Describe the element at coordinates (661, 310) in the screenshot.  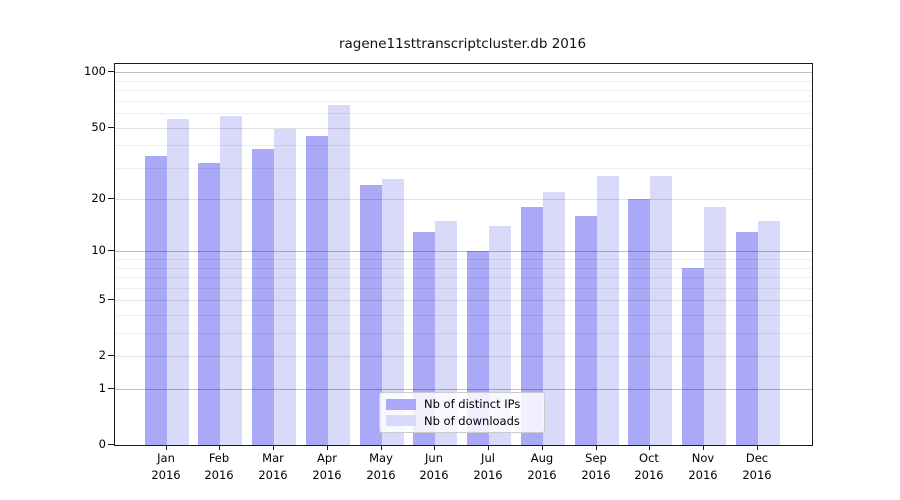
I see `bar-downloads-oct` at that location.